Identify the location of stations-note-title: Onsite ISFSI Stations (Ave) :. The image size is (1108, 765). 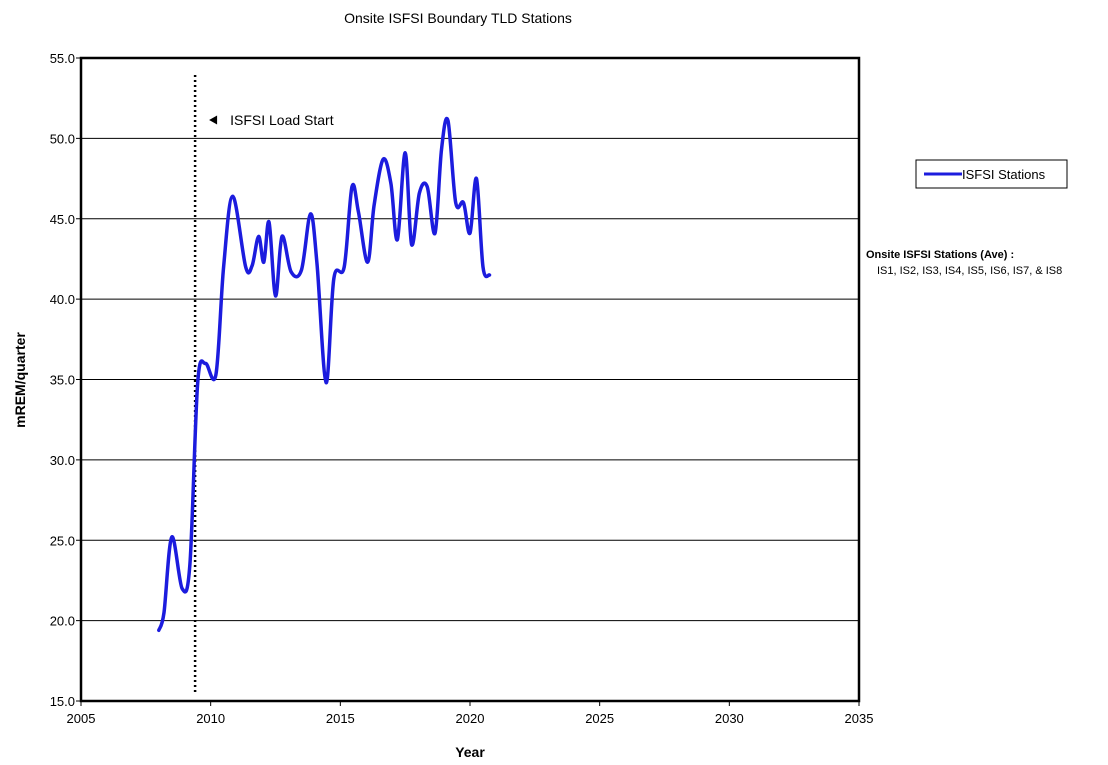
(940, 255).